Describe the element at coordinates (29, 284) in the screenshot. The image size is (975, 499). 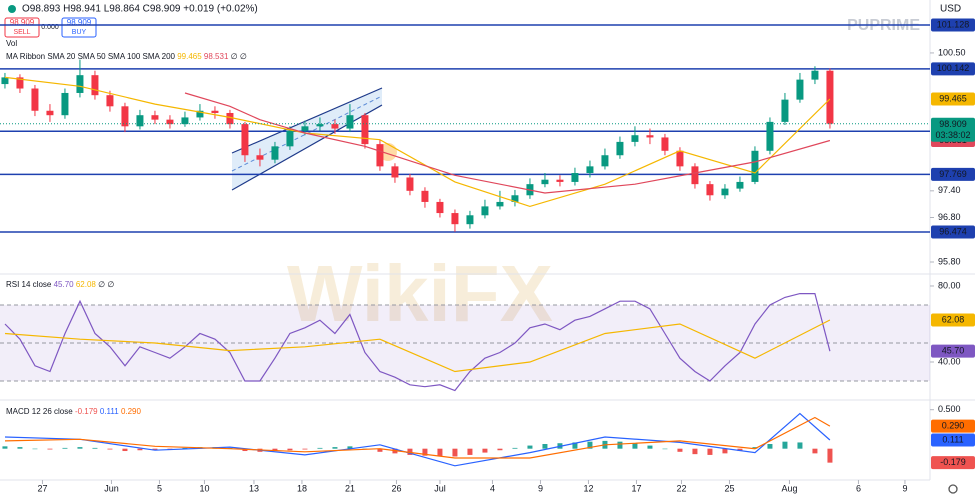
I see `legend-title: RSI 14 close` at that location.